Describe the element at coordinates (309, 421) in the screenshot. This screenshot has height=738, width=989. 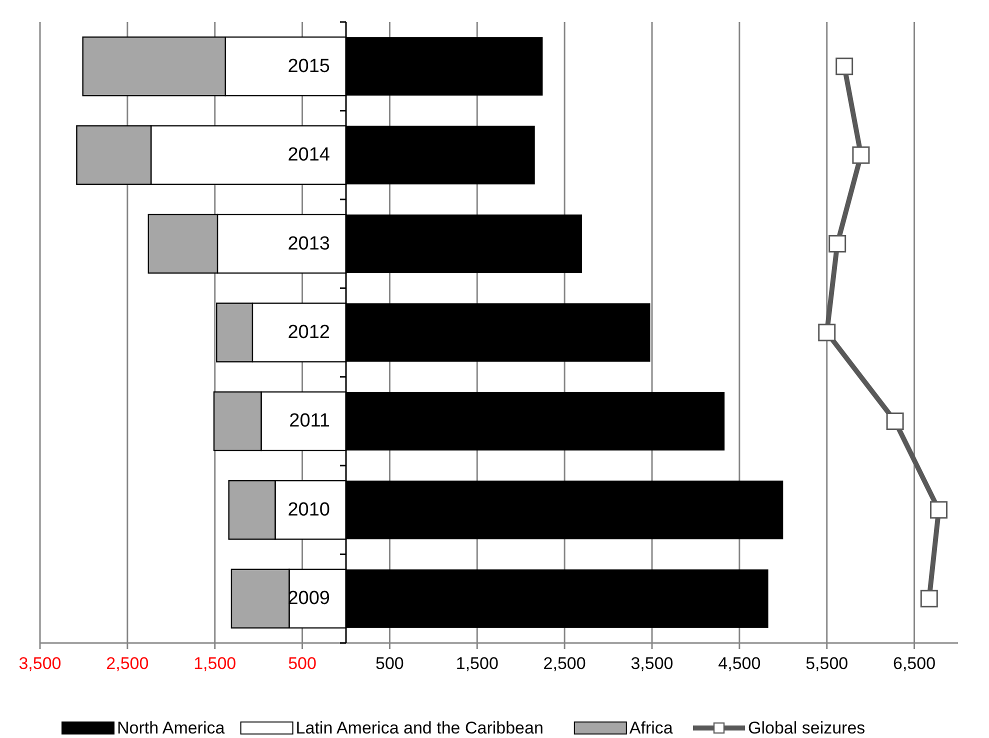
I see `y-tick-label: 2011` at that location.